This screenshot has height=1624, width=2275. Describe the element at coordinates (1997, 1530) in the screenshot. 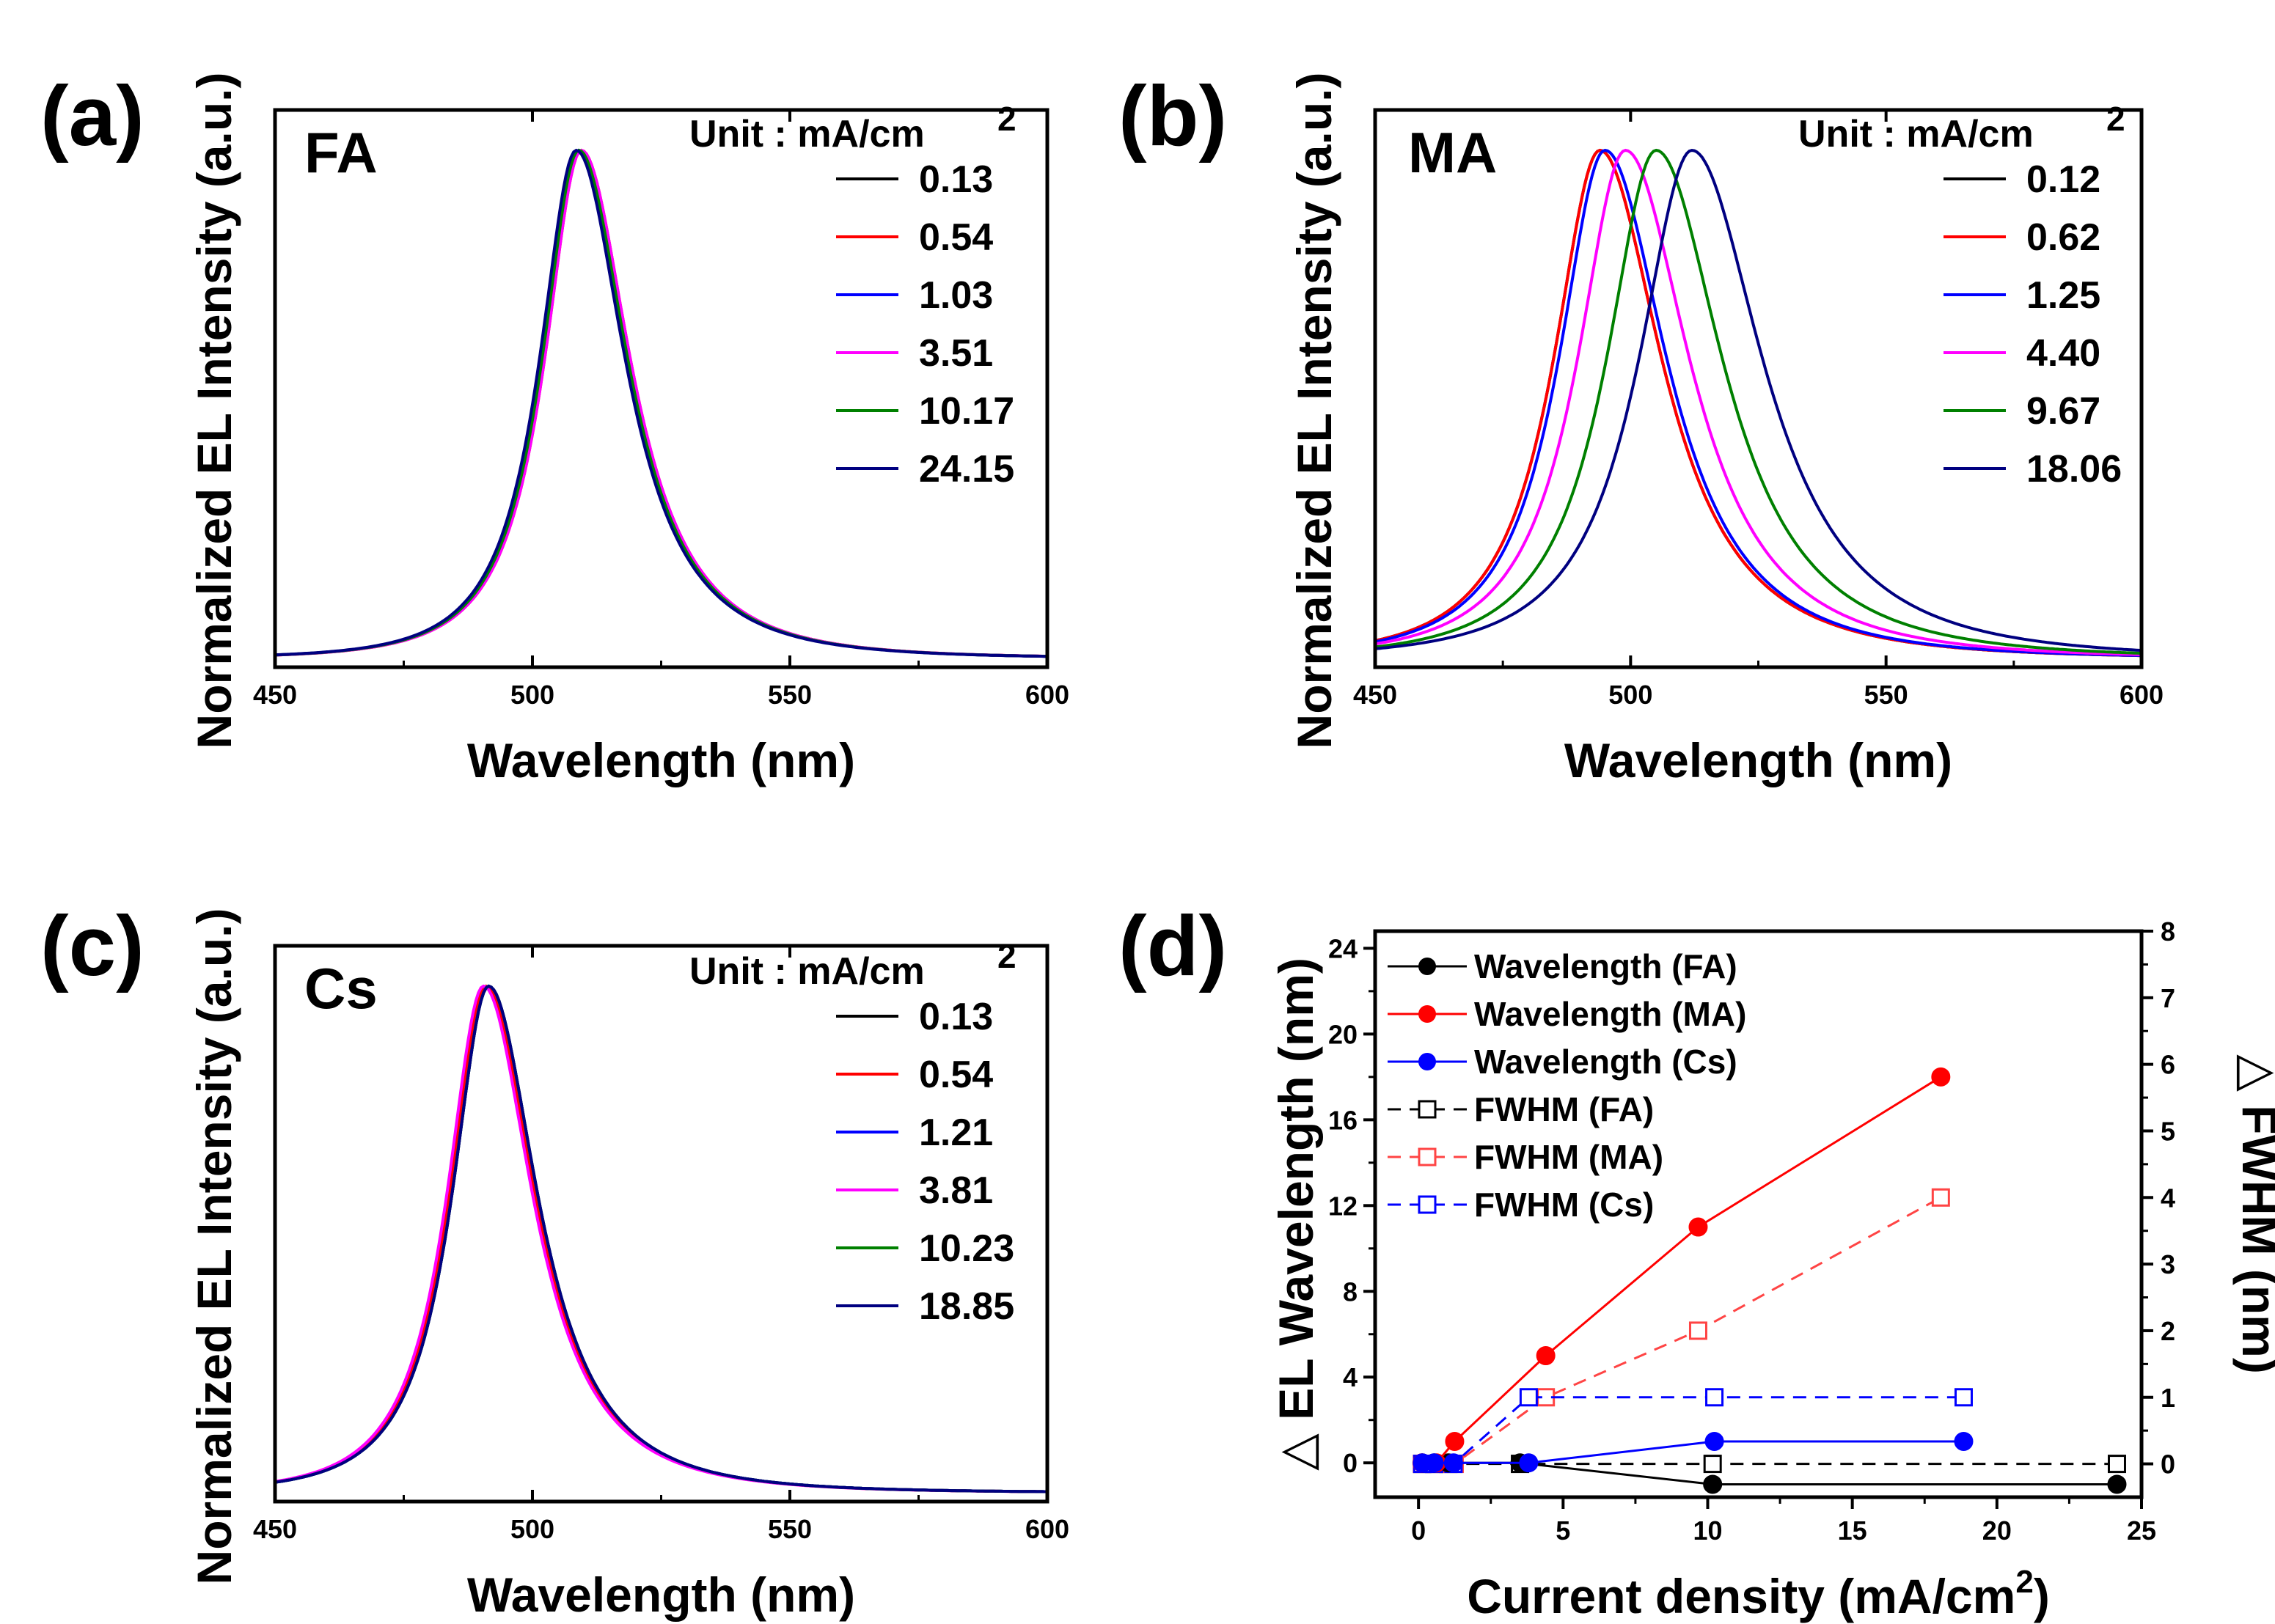

I see `x-tick-label: 20` at that location.